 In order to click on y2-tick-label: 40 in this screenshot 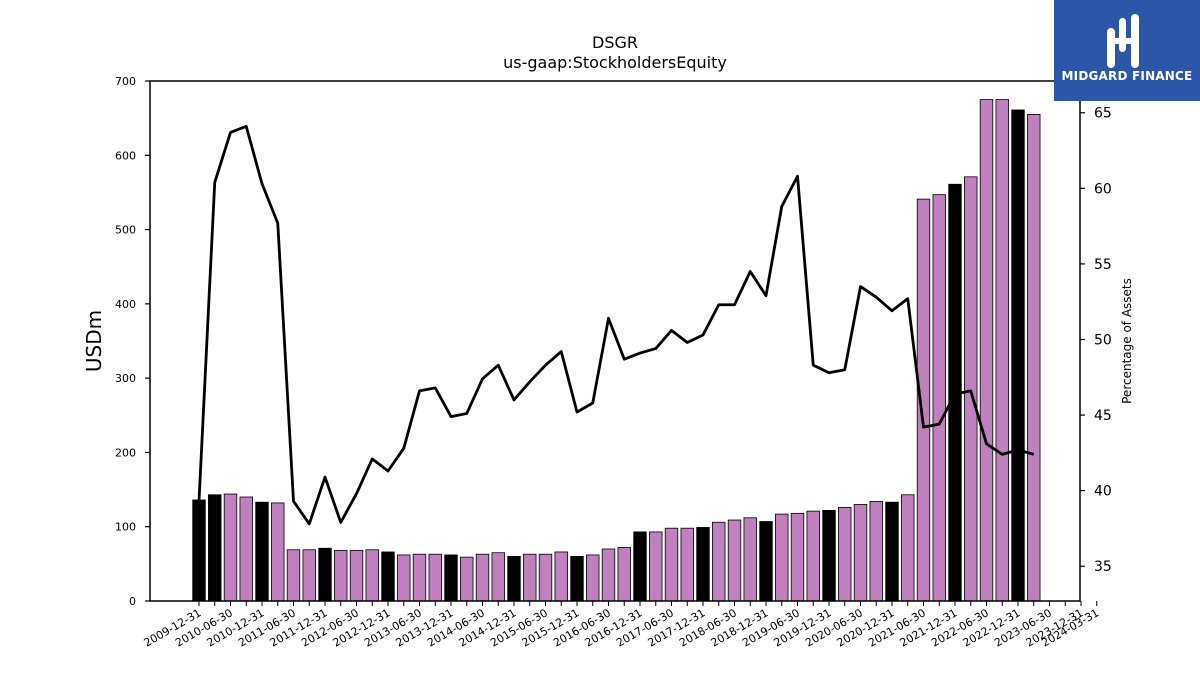, I will do `click(1103, 492)`.